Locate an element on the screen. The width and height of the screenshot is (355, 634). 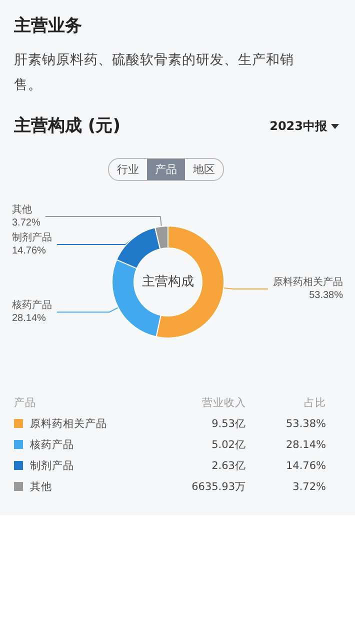
text: 行业 is located at coordinates (128, 170).